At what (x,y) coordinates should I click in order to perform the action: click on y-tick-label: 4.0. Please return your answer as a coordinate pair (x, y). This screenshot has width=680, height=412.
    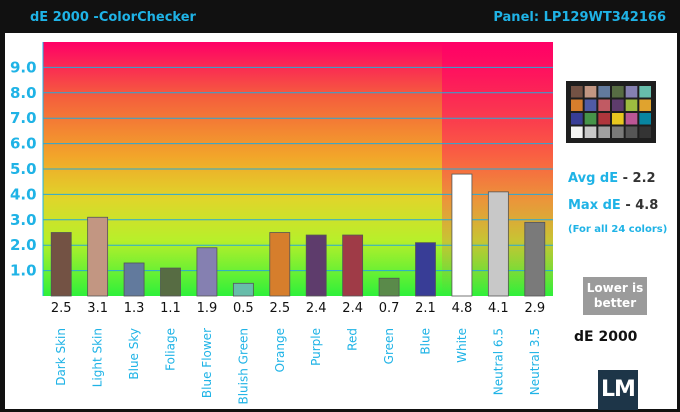
    Looking at the image, I should click on (23, 194).